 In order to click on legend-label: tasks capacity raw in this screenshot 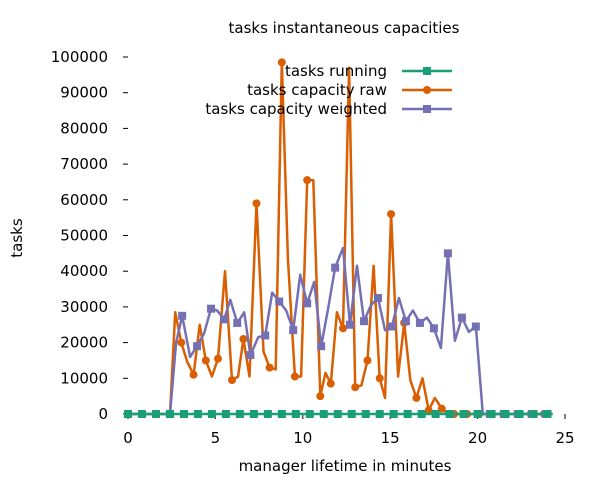, I will do `click(317, 90)`.